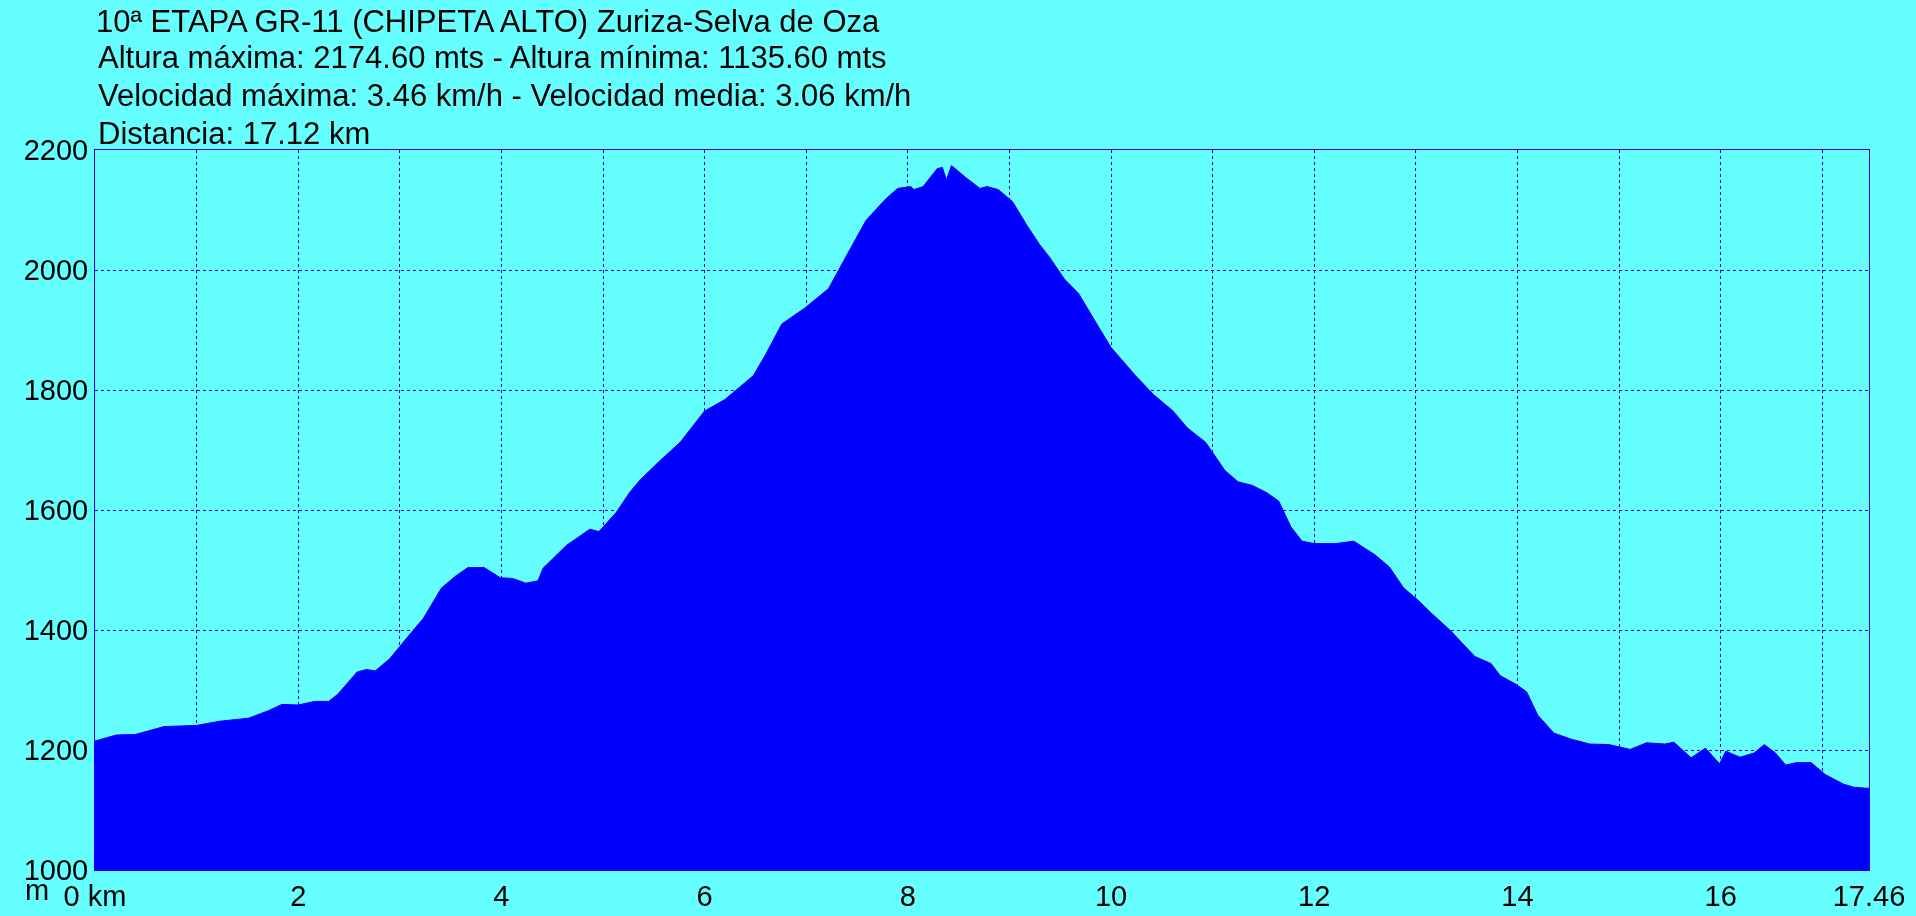 This screenshot has width=1916, height=916. What do you see at coordinates (56, 510) in the screenshot?
I see `y-tick-label: 1600` at bounding box center [56, 510].